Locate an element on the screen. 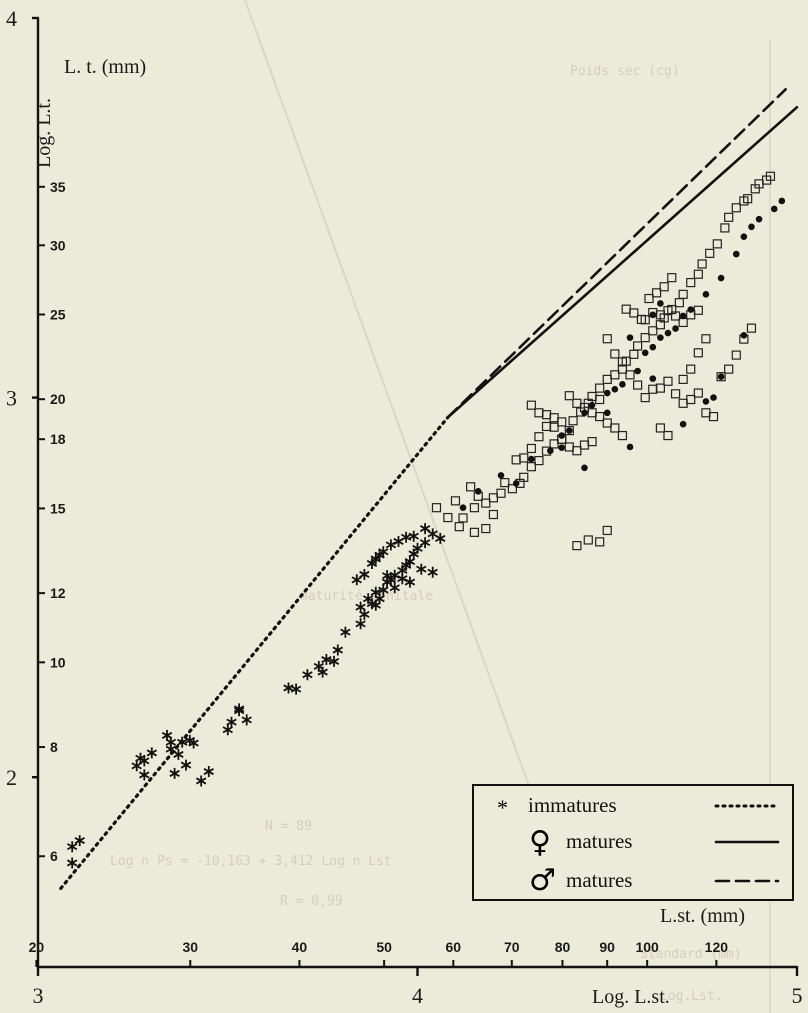 Image resolution: width=808 pixels, height=1013 pixels. y-mm-tick-label-3: 12 is located at coordinates (58, 593).